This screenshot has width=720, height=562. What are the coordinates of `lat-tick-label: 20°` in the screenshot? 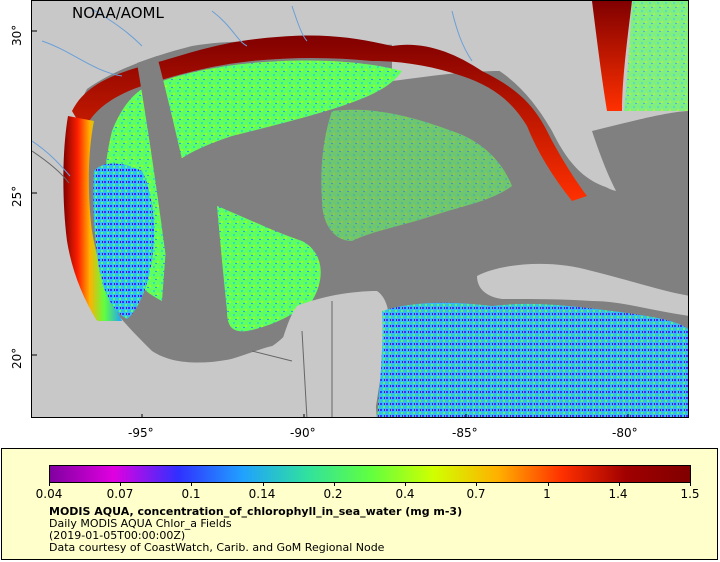 It's located at (17, 358).